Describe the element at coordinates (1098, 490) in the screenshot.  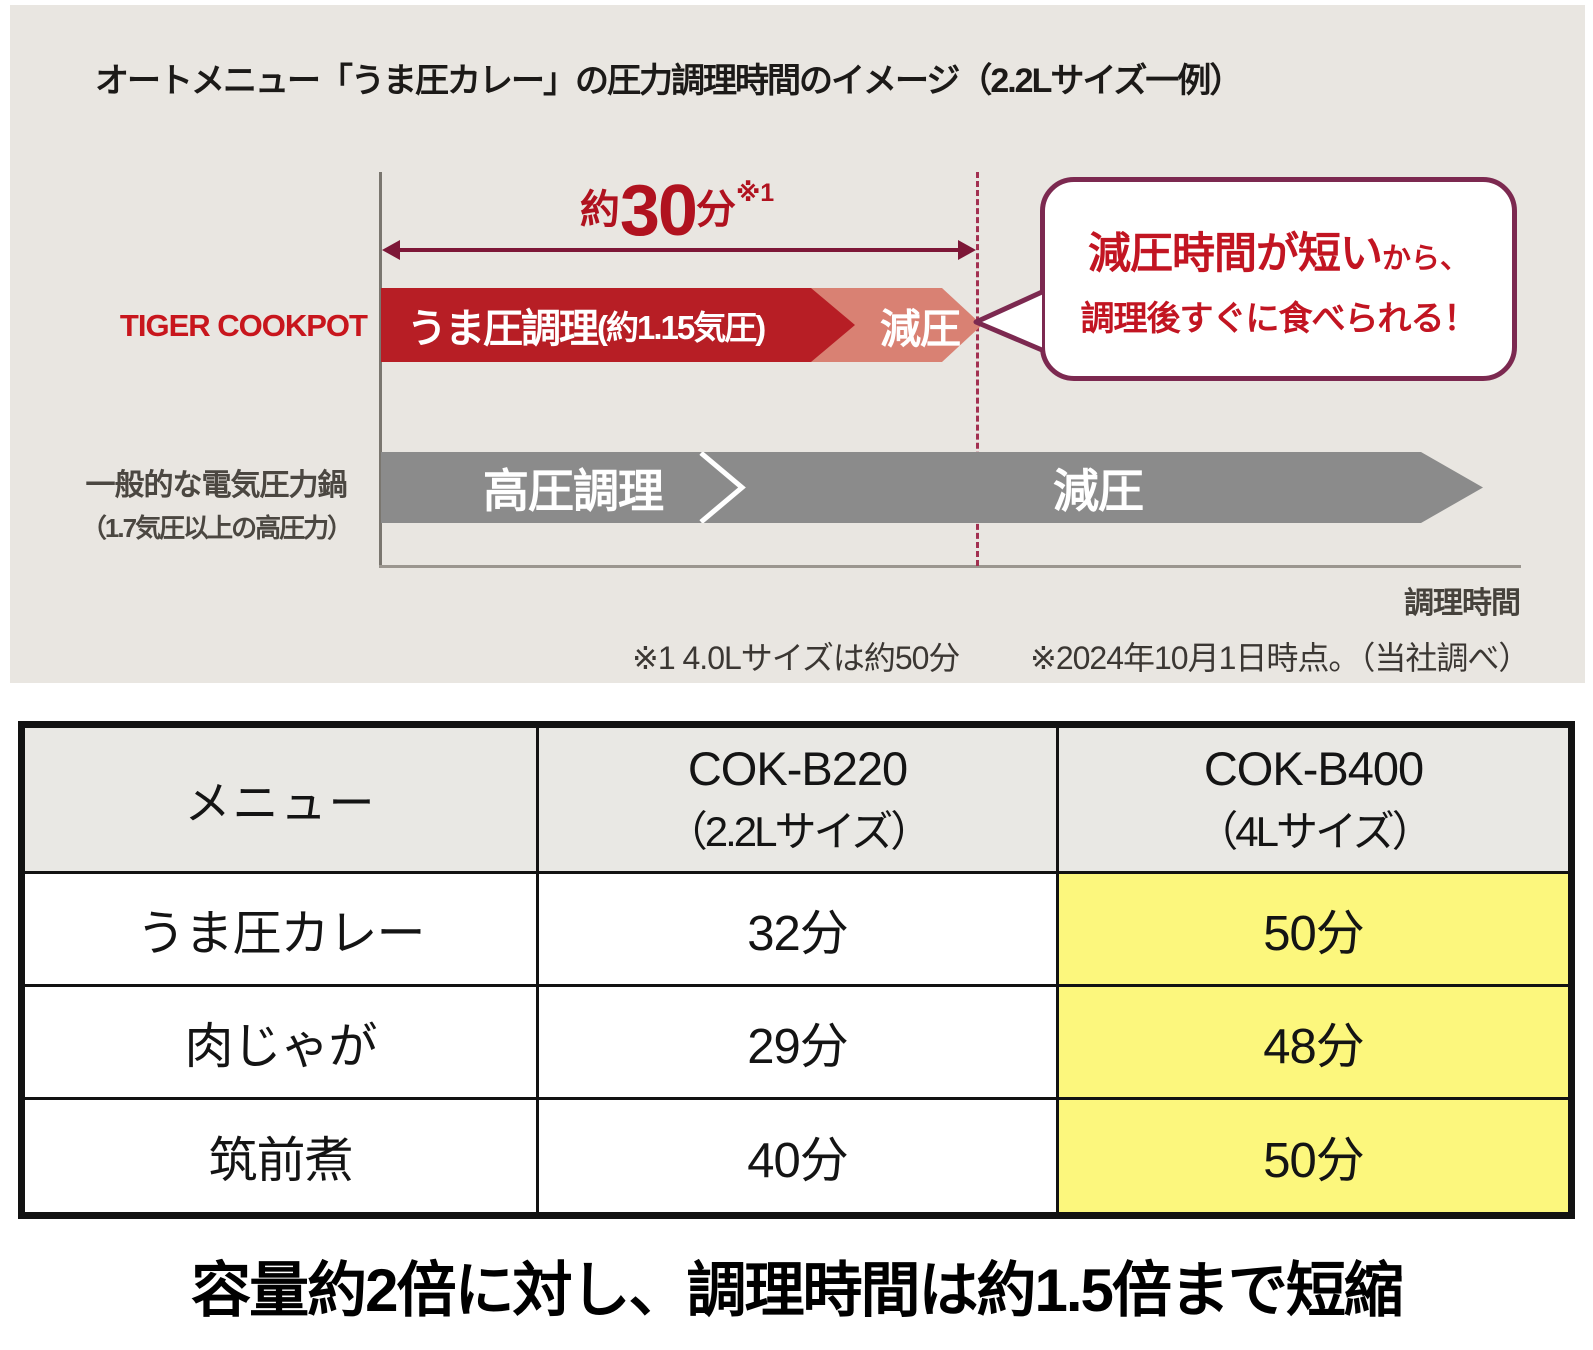
I see `generic-release-label: 減圧` at that location.